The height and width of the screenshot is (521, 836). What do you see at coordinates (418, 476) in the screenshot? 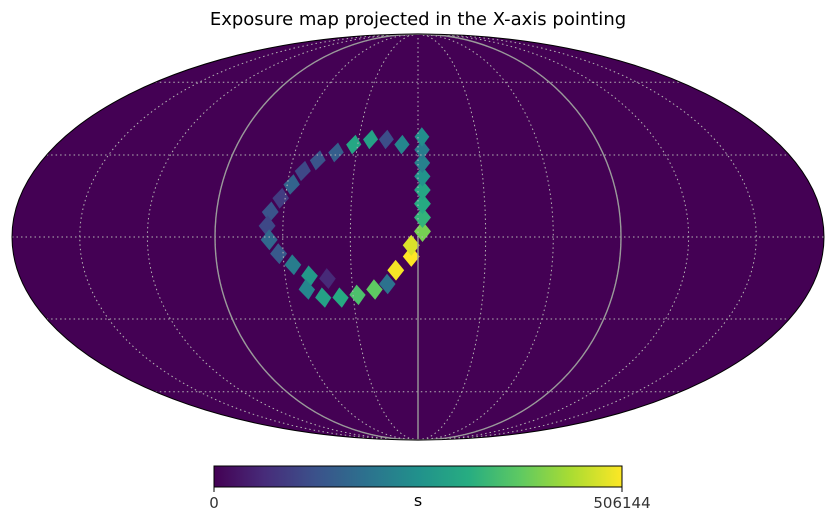
I see `colorbar-gradient` at bounding box center [418, 476].